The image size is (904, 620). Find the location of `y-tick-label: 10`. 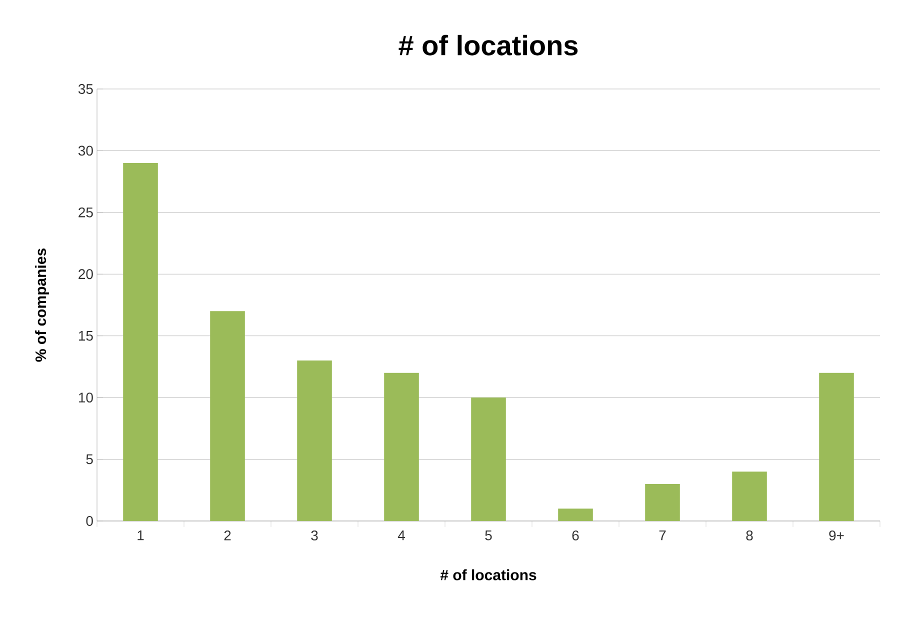

y-tick-label: 10 is located at coordinates (85, 397).